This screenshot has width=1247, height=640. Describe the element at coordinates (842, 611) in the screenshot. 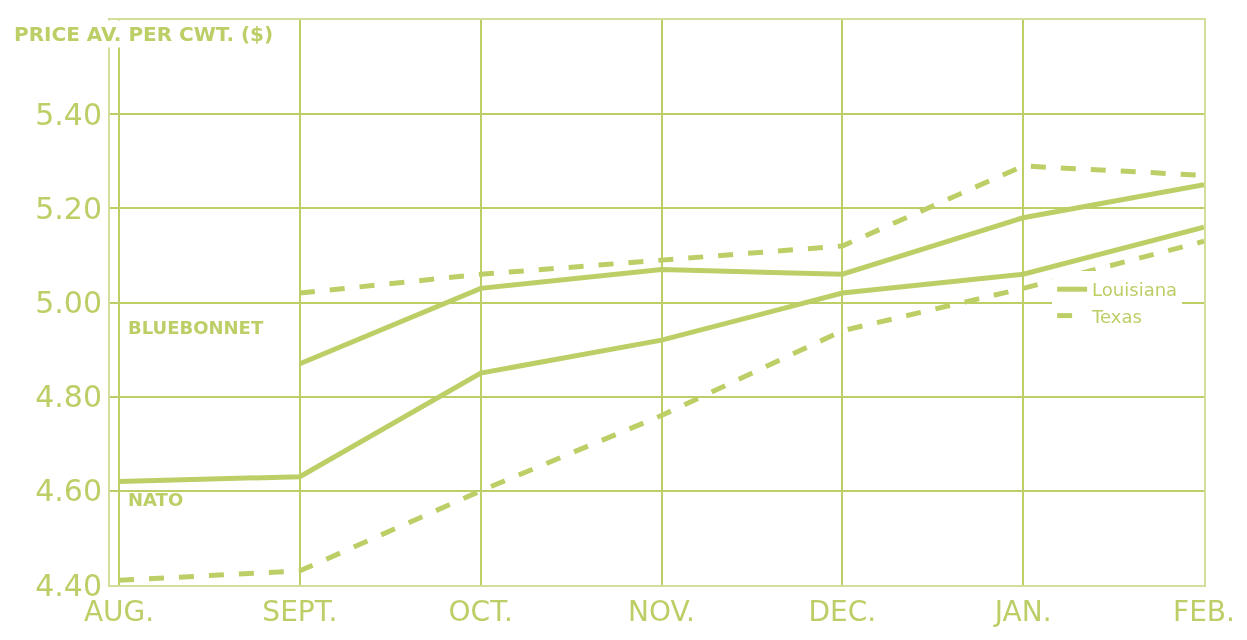

I see `x-tick-label: DEC.` at that location.